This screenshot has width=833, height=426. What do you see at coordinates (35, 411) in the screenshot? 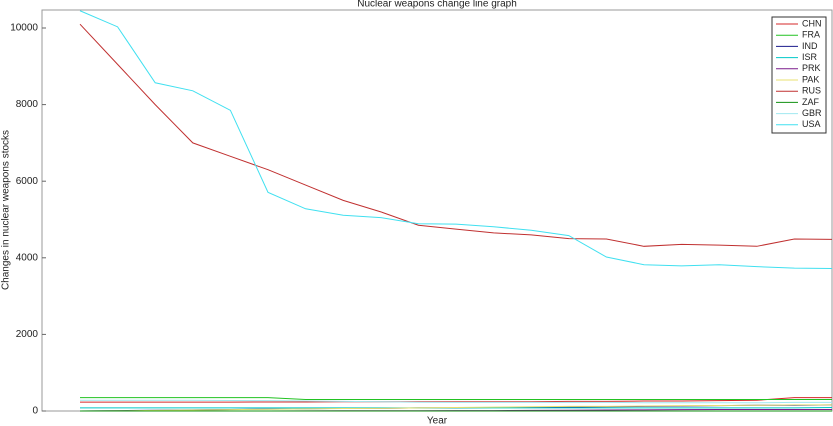
I see `y-tick-label: 0` at bounding box center [35, 411].